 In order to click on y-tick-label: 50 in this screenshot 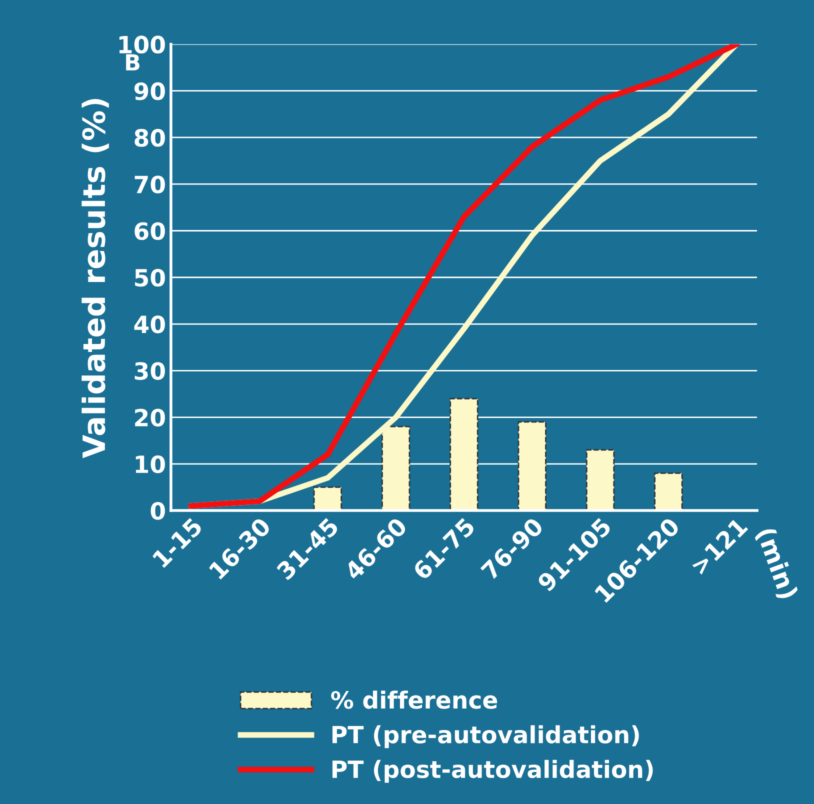, I will do `click(150, 277)`.